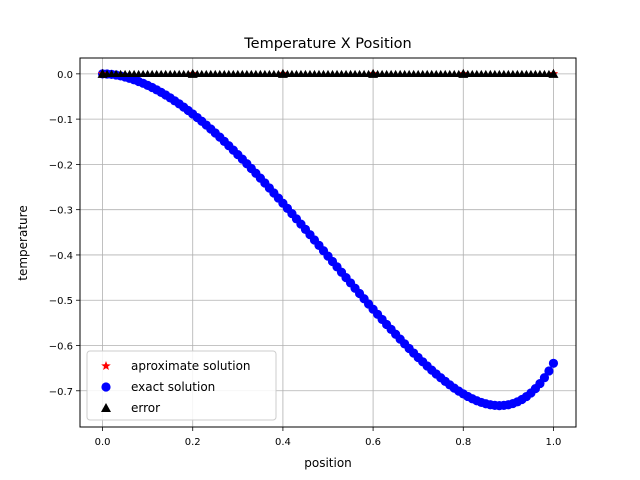  I want to click on legend: aproximate solution exact solution error, so click(181, 385).